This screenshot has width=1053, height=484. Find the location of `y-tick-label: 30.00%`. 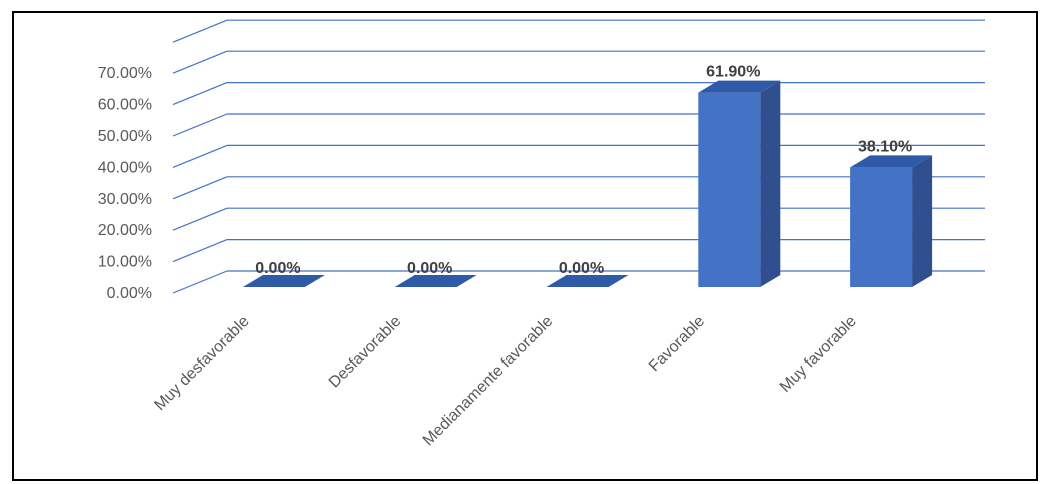

y-tick-label: 30.00% is located at coordinates (125, 199).